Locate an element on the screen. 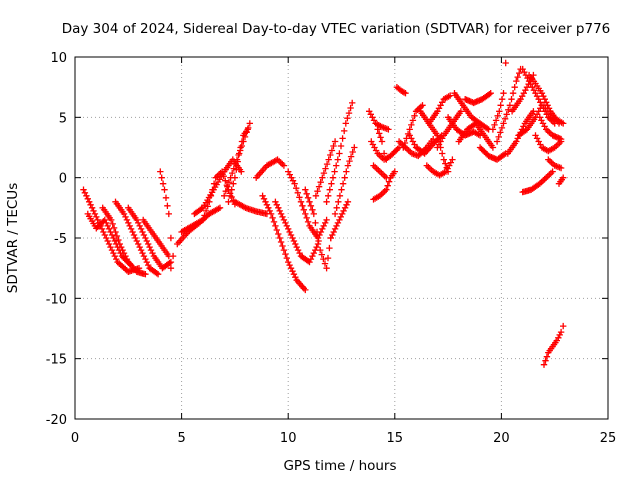  y-tick-label: -5 is located at coordinates (60, 239).